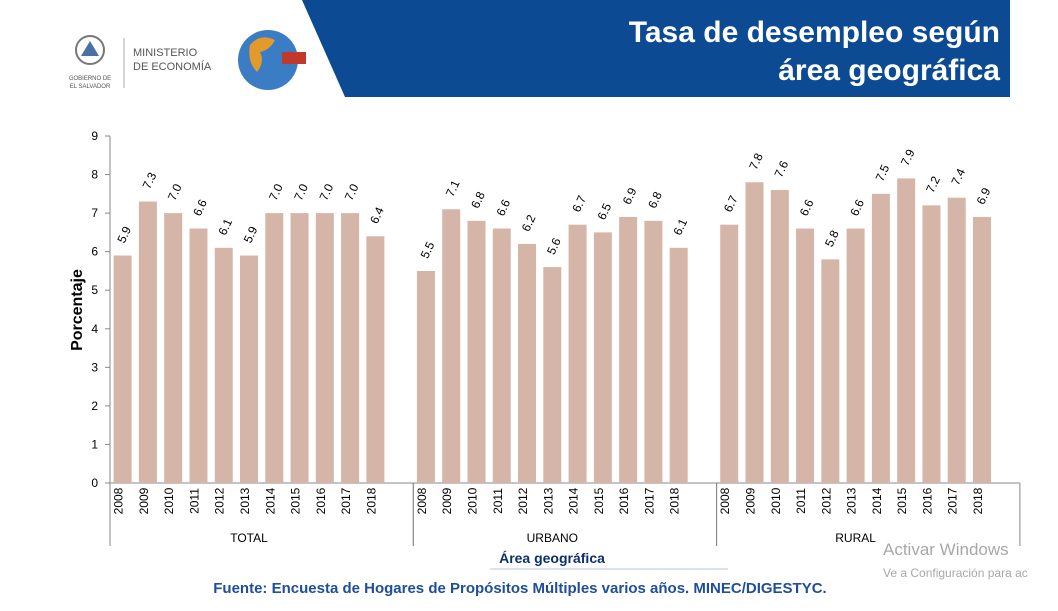  What do you see at coordinates (94, 252) in the screenshot?
I see `y-tick-label: 6` at bounding box center [94, 252].